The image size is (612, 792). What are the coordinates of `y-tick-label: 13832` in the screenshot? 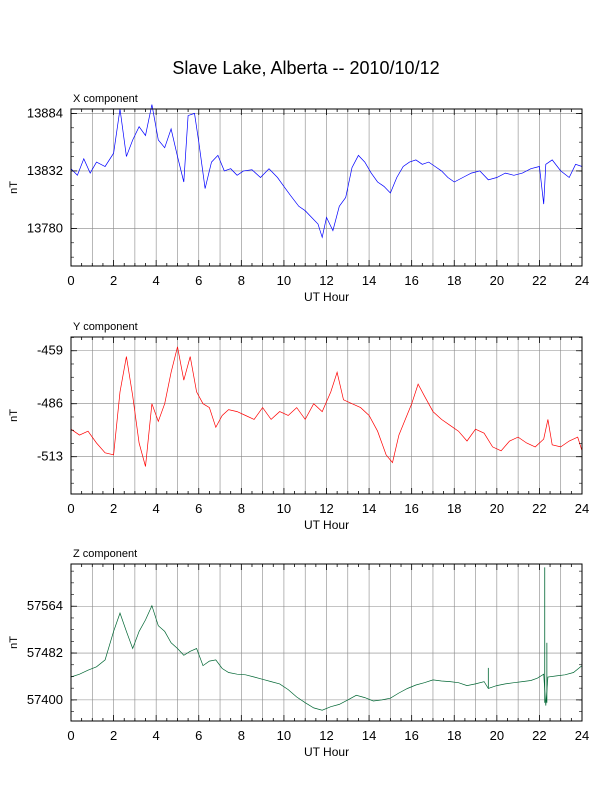 It's located at (45, 170).